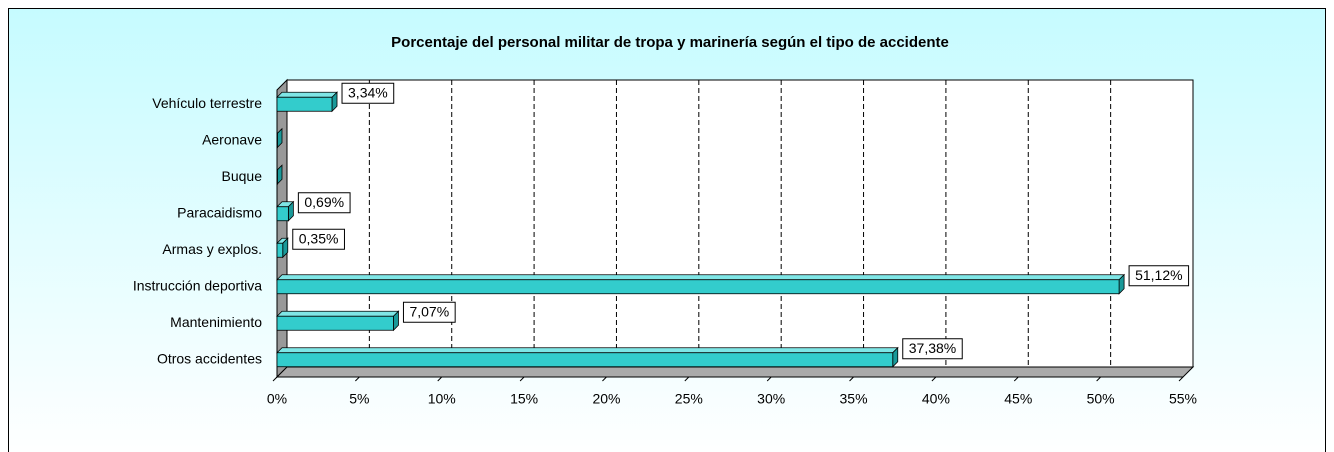 The width and height of the screenshot is (1334, 452). What do you see at coordinates (209, 358) in the screenshot?
I see `y-tick-label: Otros accidentes` at bounding box center [209, 358].